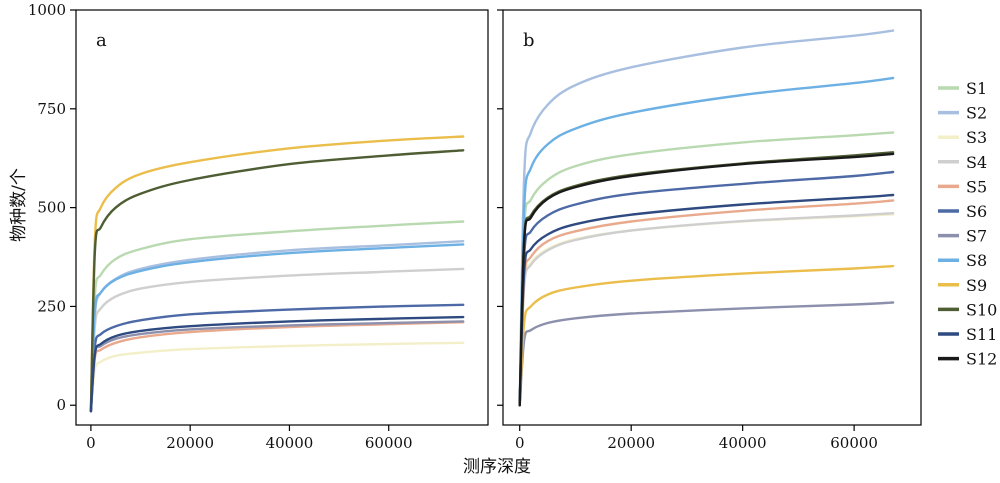  What do you see at coordinates (976, 211) in the screenshot?
I see `legend-label-s6: S6` at bounding box center [976, 211].